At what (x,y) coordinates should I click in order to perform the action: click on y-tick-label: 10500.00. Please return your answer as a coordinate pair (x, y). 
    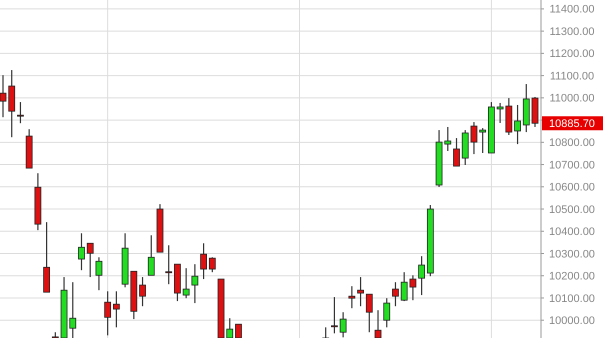
    Looking at the image, I should click on (572, 210).